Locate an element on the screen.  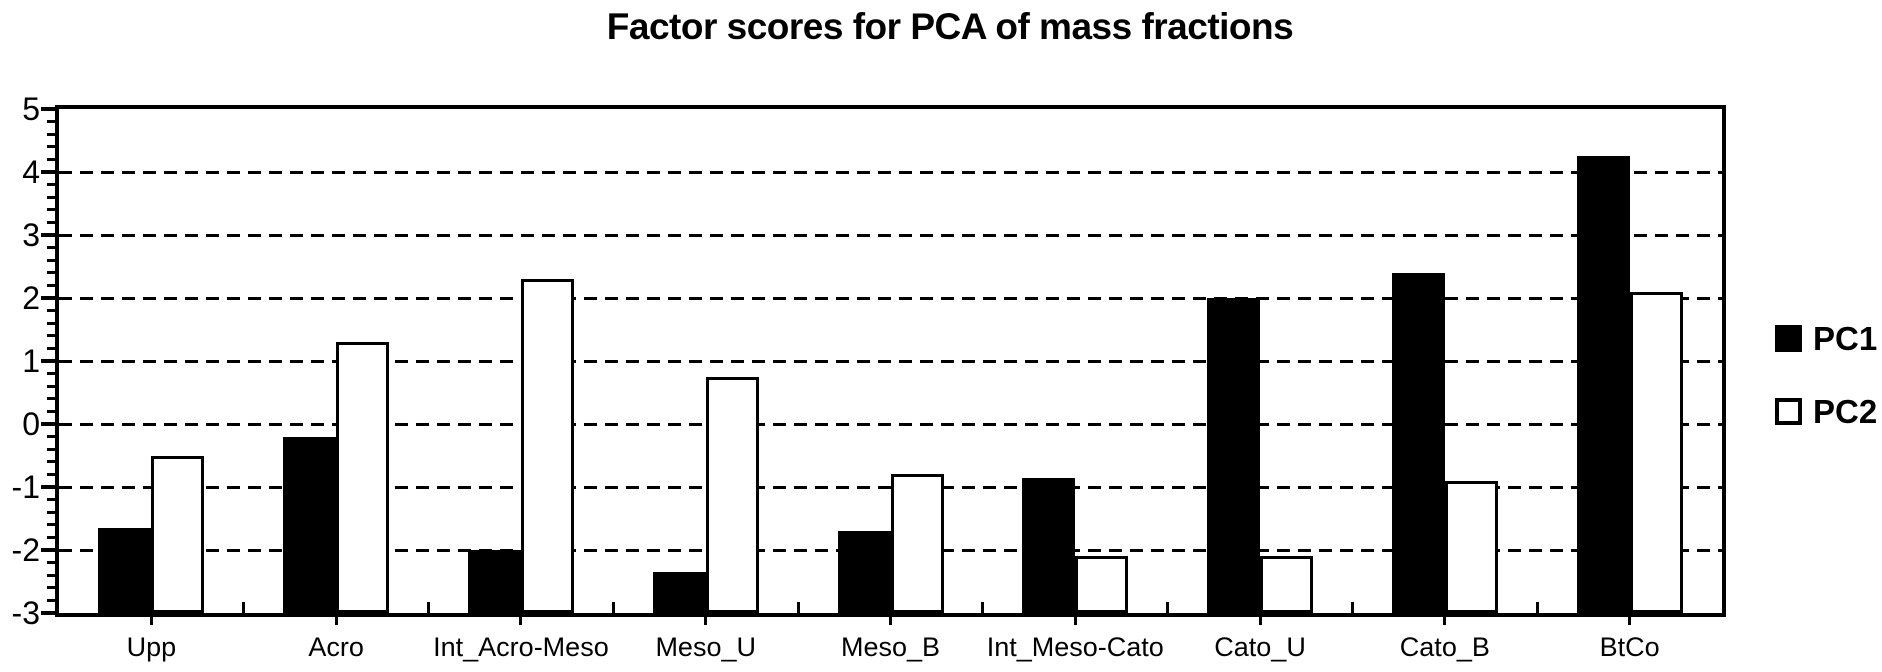
legend-item-pc1: PC1 is located at coordinates (1826, 338).